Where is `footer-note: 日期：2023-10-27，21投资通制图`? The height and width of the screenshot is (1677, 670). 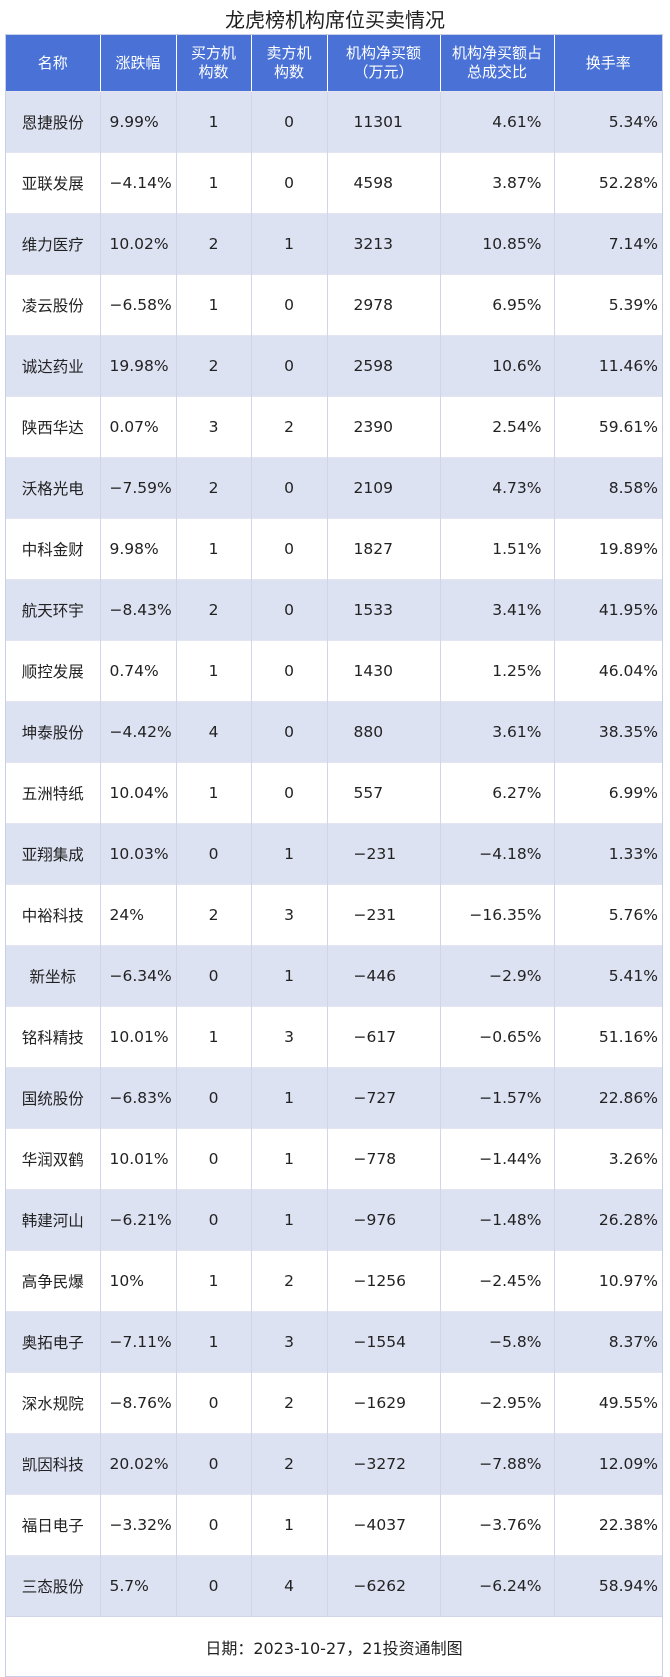
footer-note: 日期：2023-10-27，21投资通制图 is located at coordinates (334, 1646).